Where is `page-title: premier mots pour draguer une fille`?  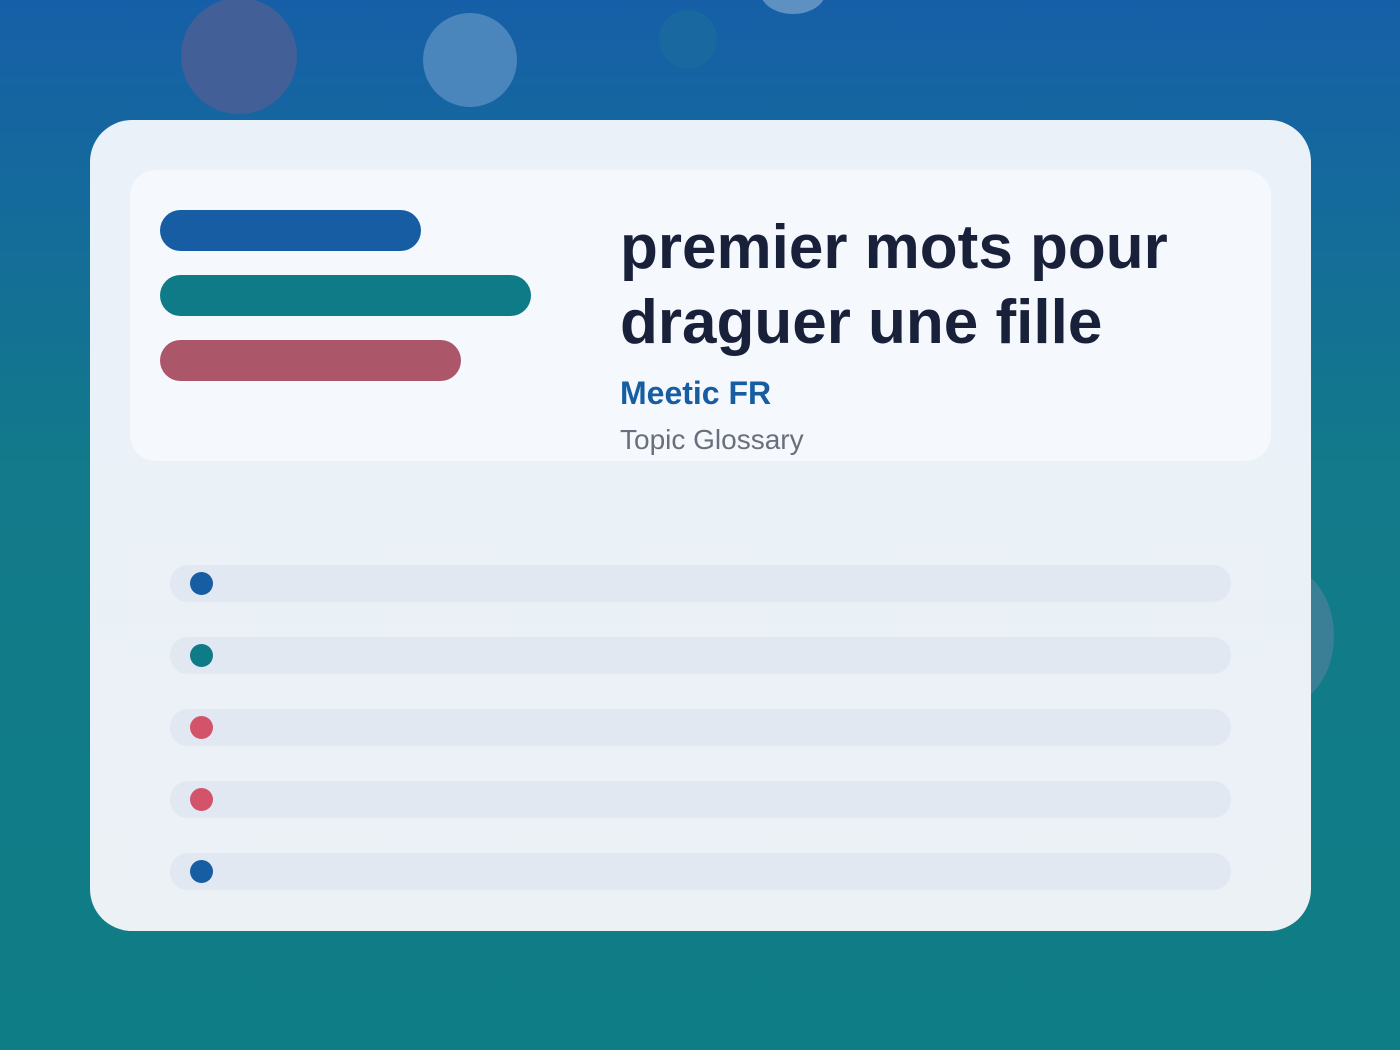 page-title: premier mots pour draguer une fille is located at coordinates (894, 285).